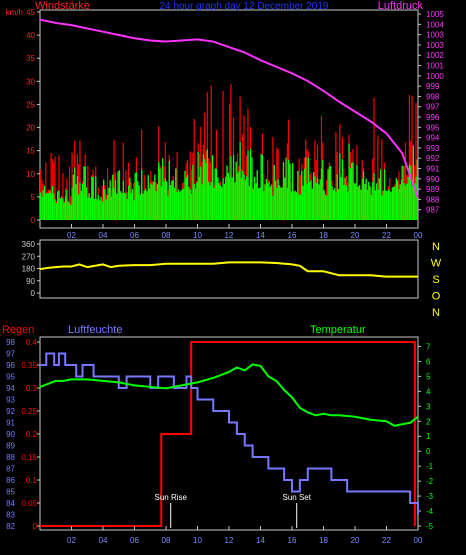  I want to click on rain-y-tick-label: 0.2, so click(32, 434).